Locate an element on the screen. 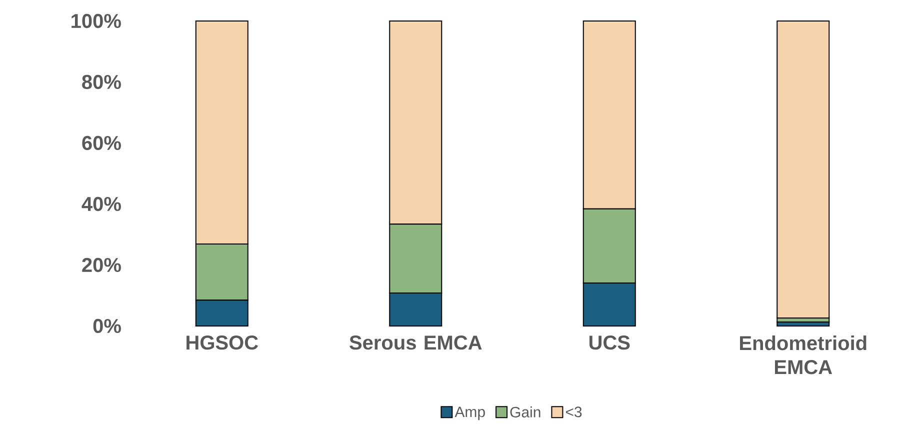  legend-label: Gain is located at coordinates (525, 412).